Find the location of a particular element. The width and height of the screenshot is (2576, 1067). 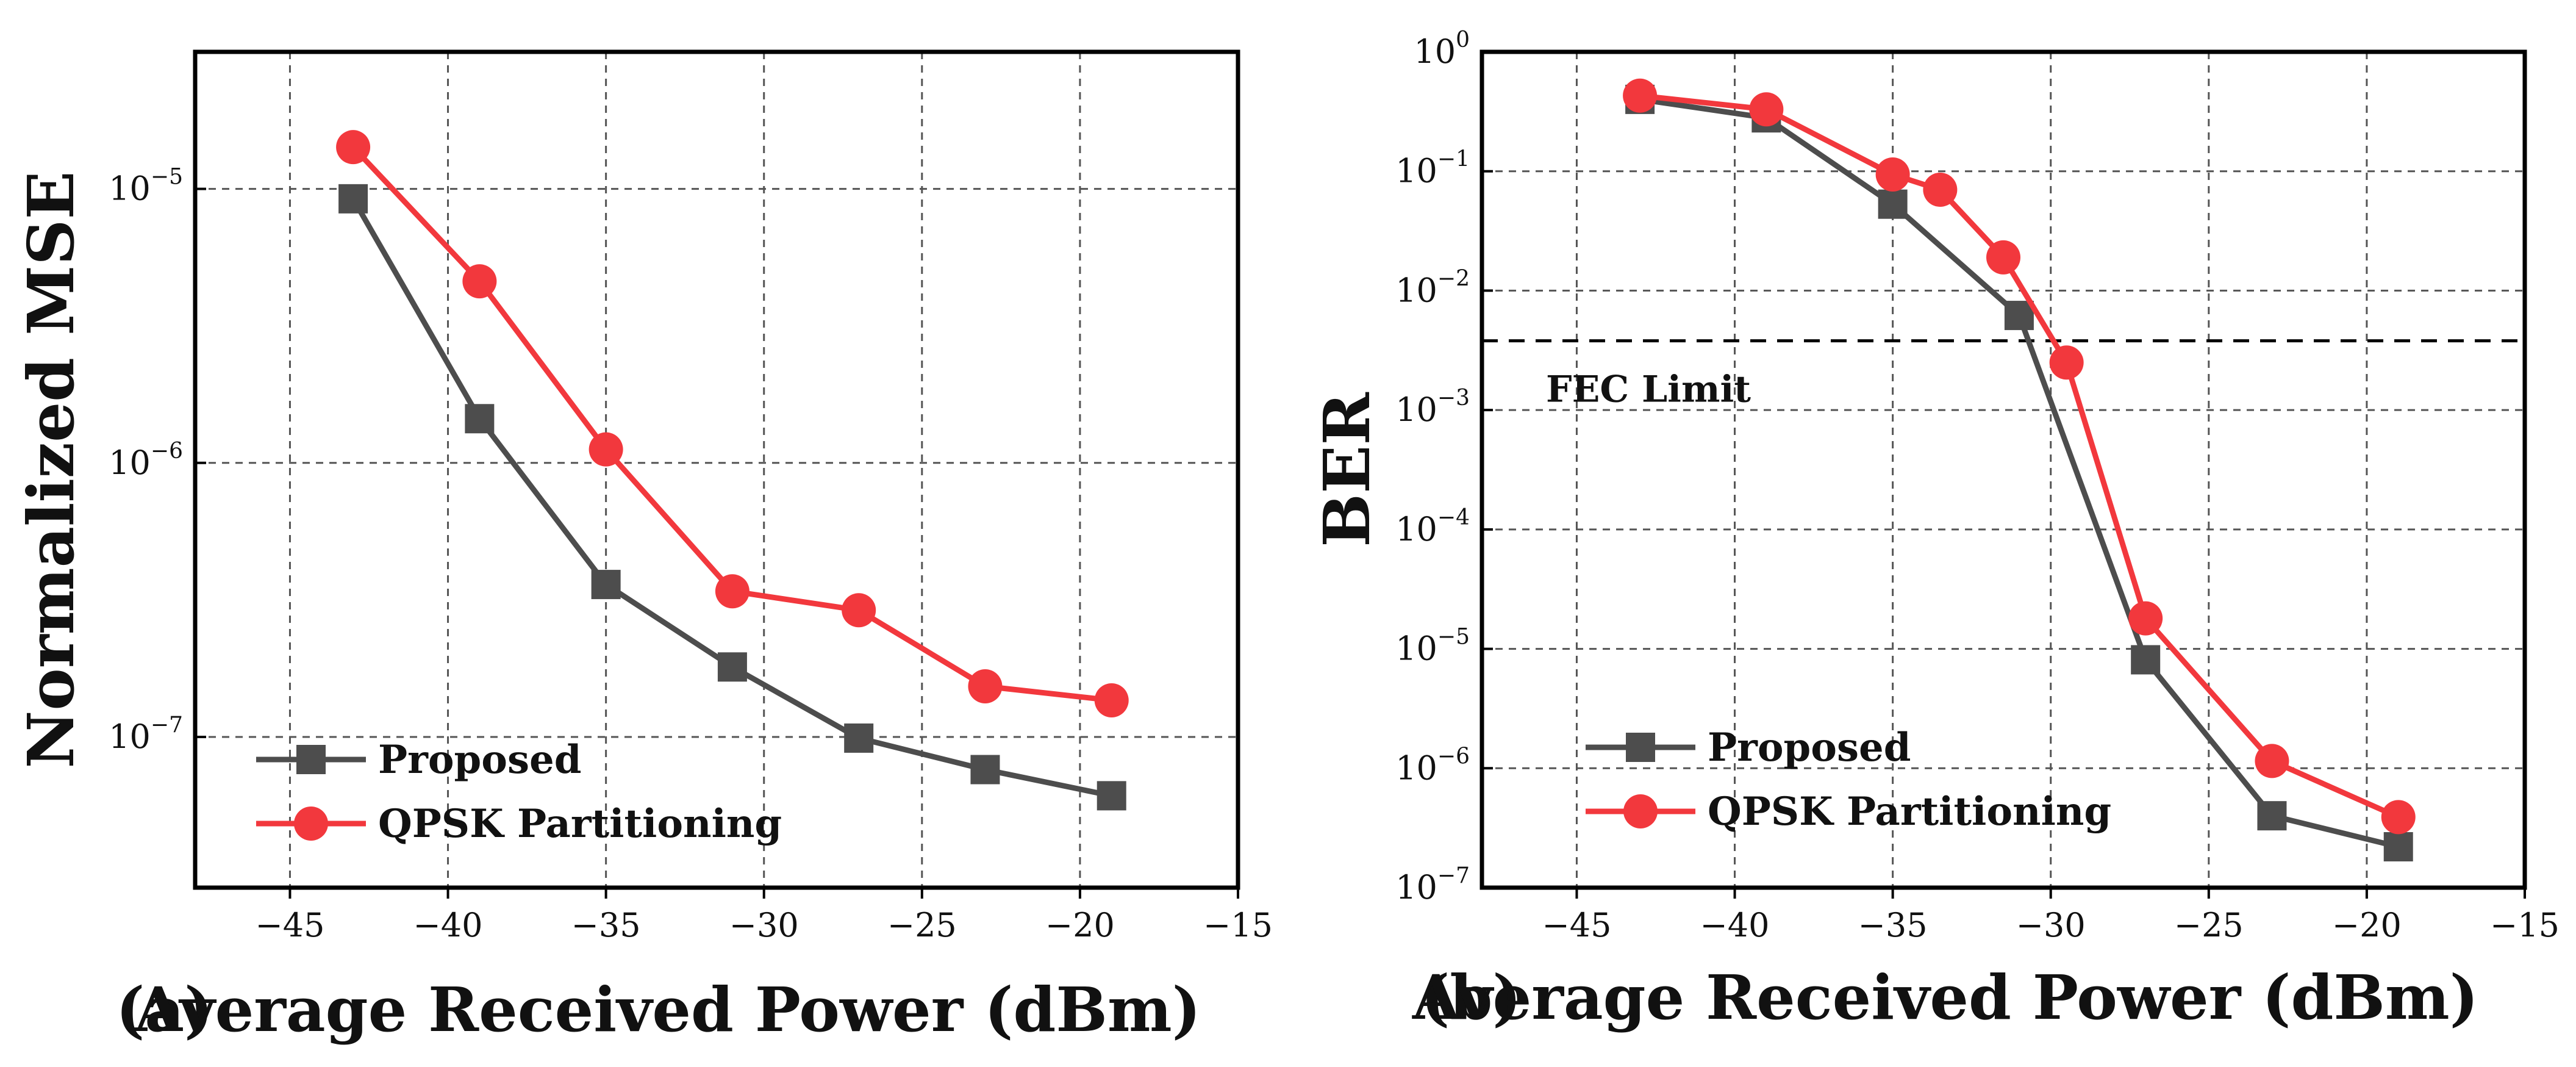

y-axis-label: Normalized MSE is located at coordinates (51, 469).